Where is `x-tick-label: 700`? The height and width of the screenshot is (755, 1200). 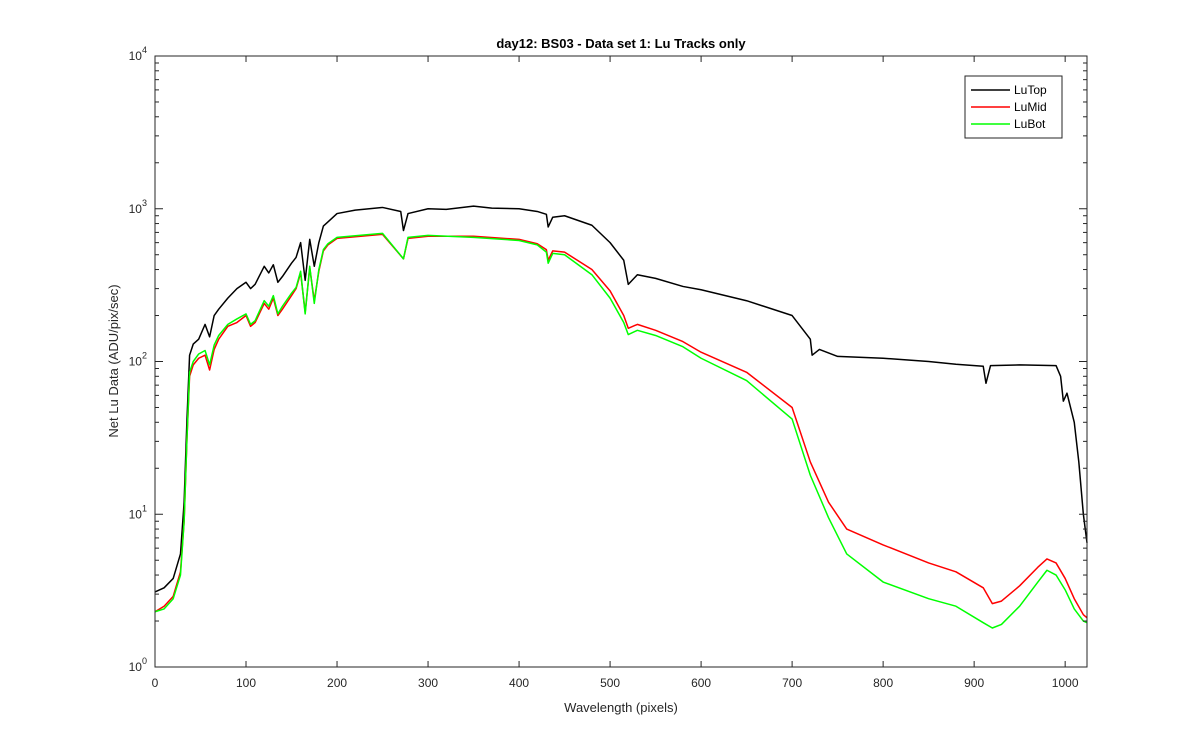 x-tick-label: 700 is located at coordinates (792, 683).